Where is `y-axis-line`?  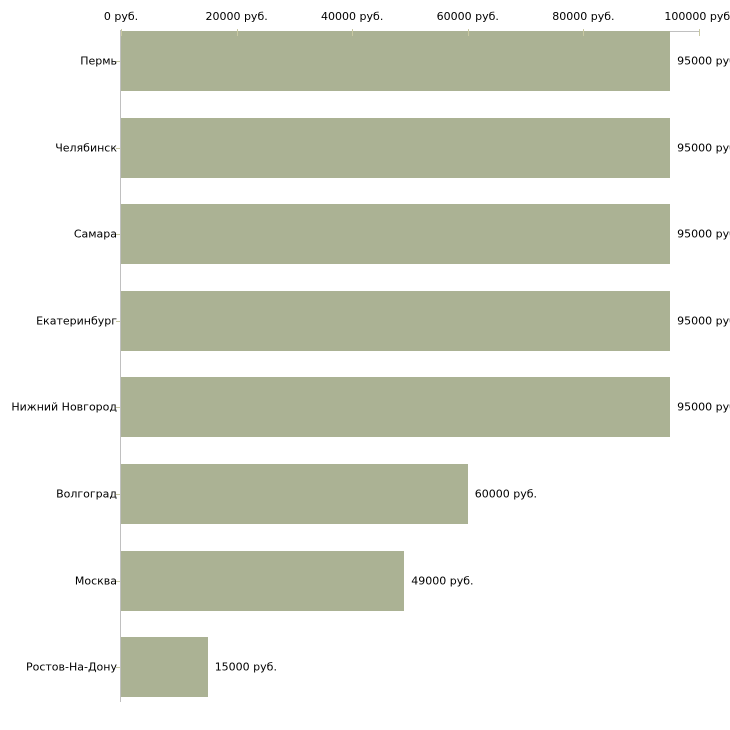 y-axis-line is located at coordinates (120, 366).